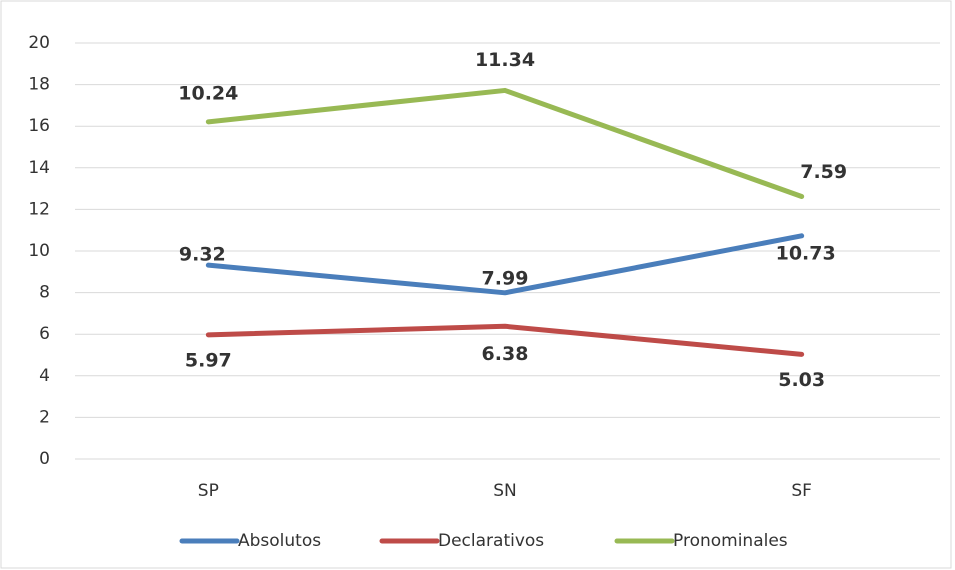 This screenshot has width=955, height=570. What do you see at coordinates (39, 251) in the screenshot?
I see `y-tick-label: 10` at bounding box center [39, 251].